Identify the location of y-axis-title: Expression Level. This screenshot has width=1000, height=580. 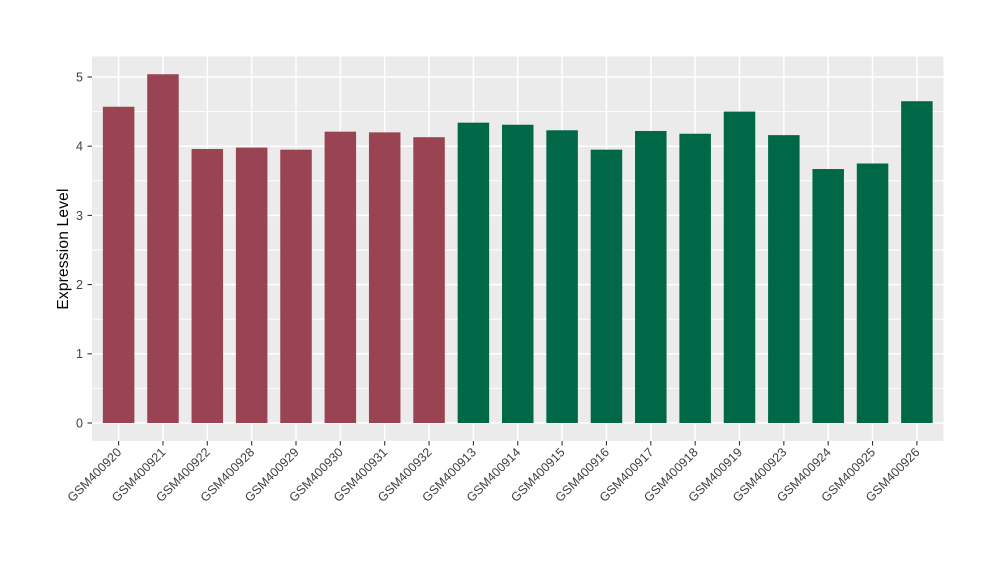
(63, 249).